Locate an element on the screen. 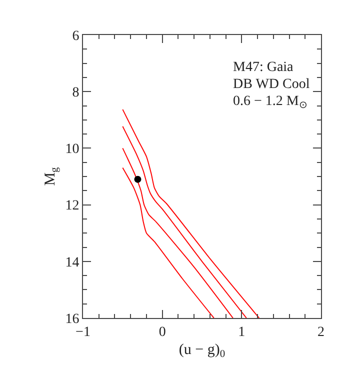  annotation: M47: Gaia is located at coordinates (263, 67).